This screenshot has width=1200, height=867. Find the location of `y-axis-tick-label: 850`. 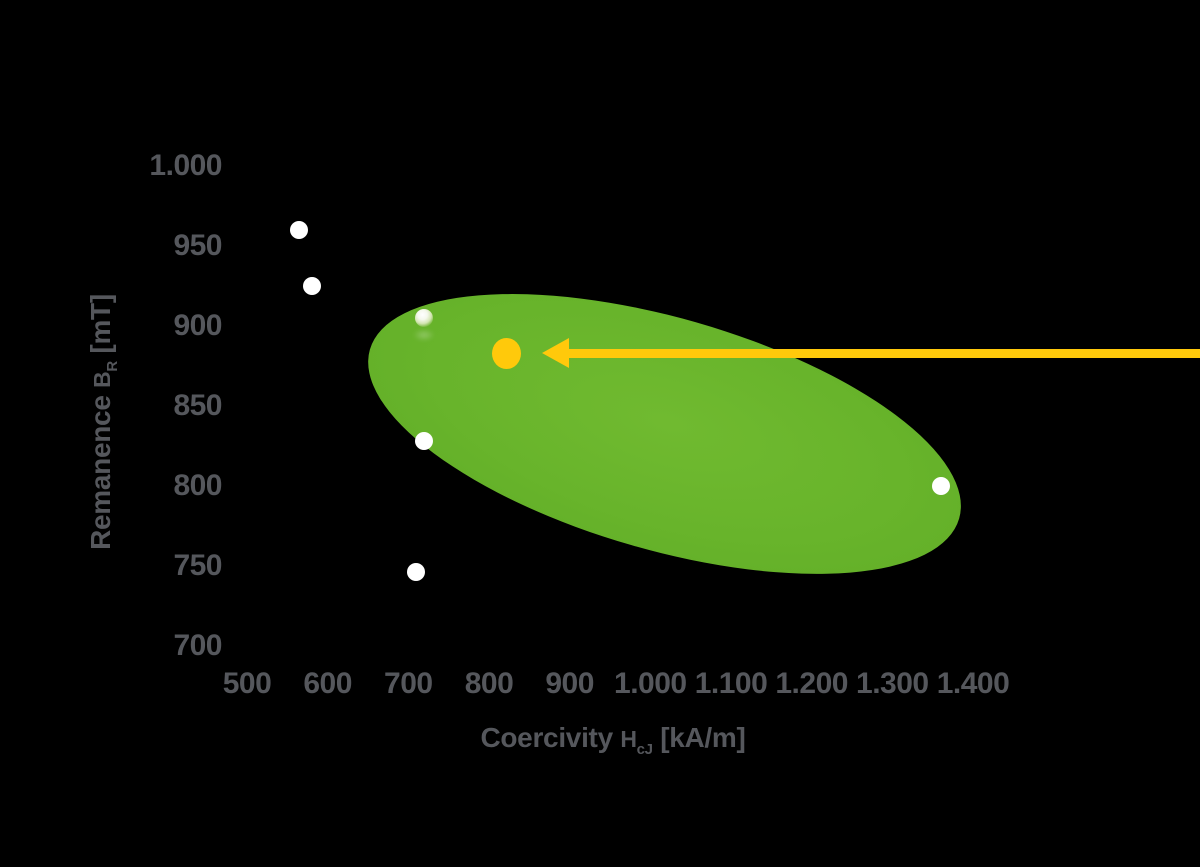

y-axis-tick-label: 850 is located at coordinates (197, 405).